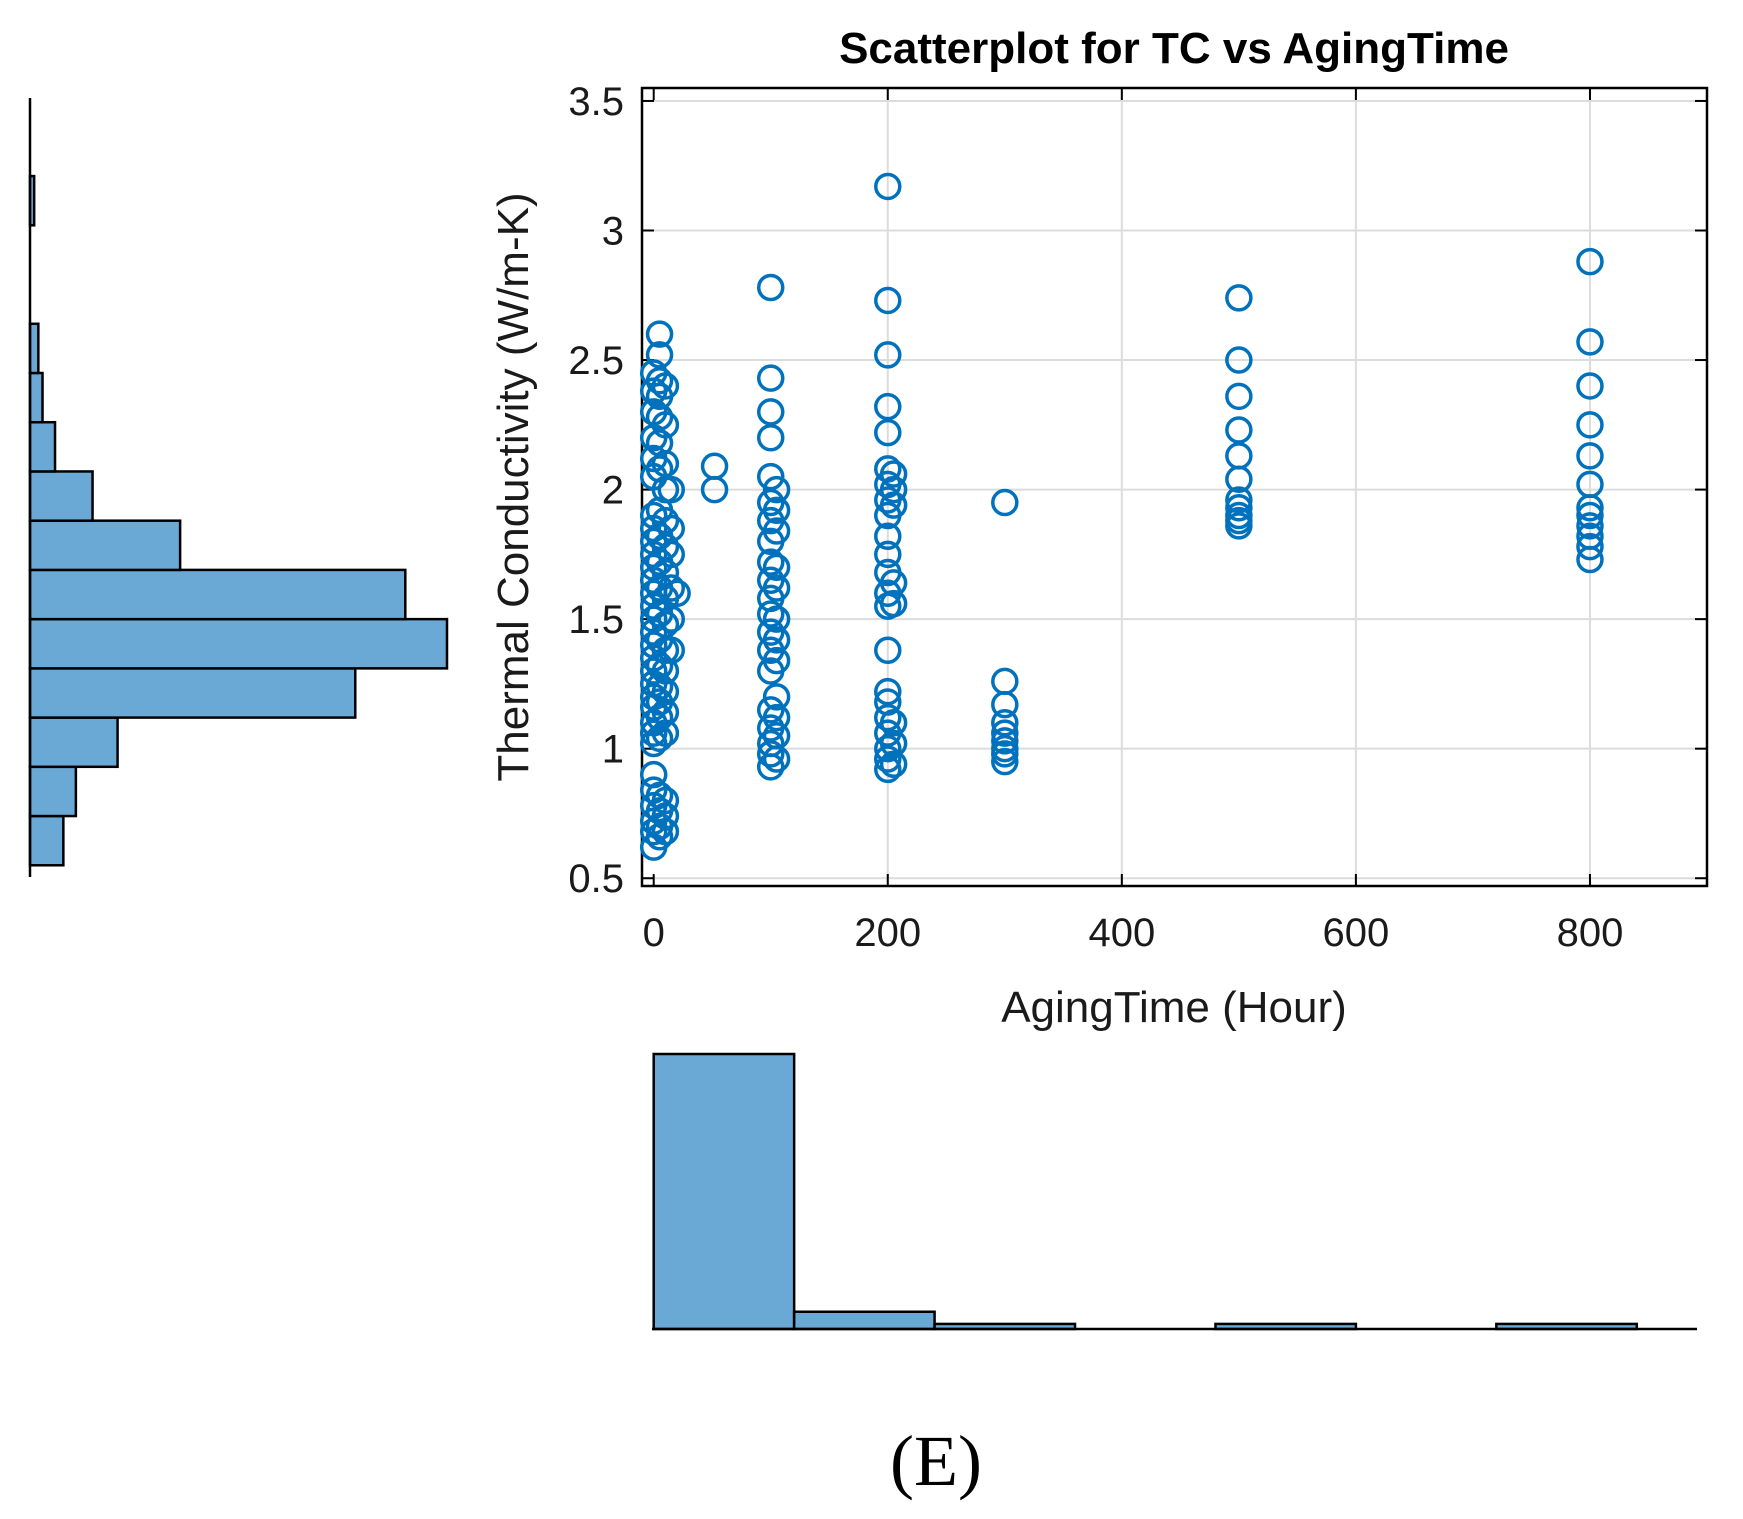  I want to click on x-tick-label: 800, so click(1590, 933).